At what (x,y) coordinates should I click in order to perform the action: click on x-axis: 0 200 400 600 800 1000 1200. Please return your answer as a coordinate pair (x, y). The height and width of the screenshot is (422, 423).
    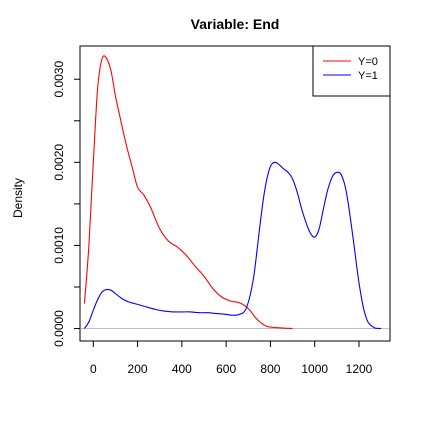
    Looking at the image, I should click on (231, 358).